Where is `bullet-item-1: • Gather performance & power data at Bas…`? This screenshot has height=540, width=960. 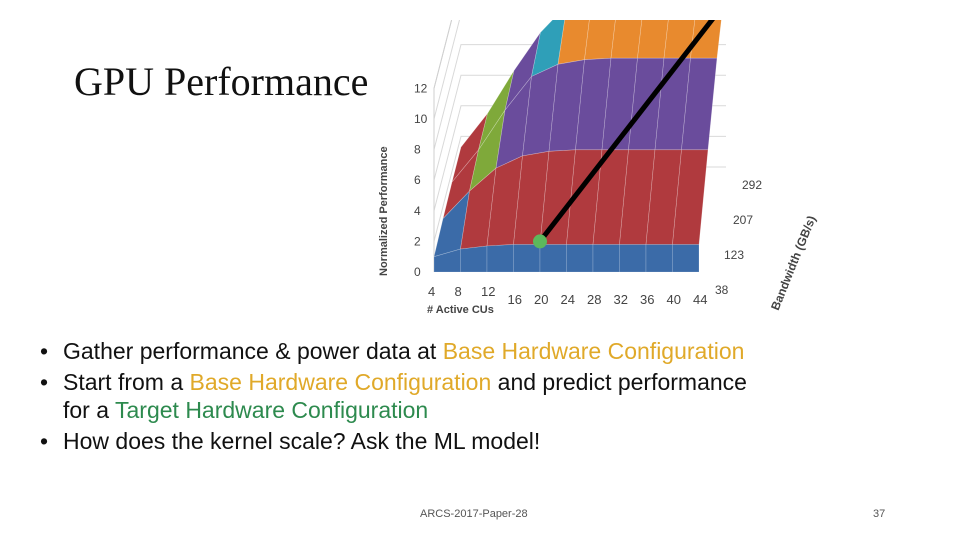
bullet-item-1: • Gather performance & power data at Bas… is located at coordinates (400, 351).